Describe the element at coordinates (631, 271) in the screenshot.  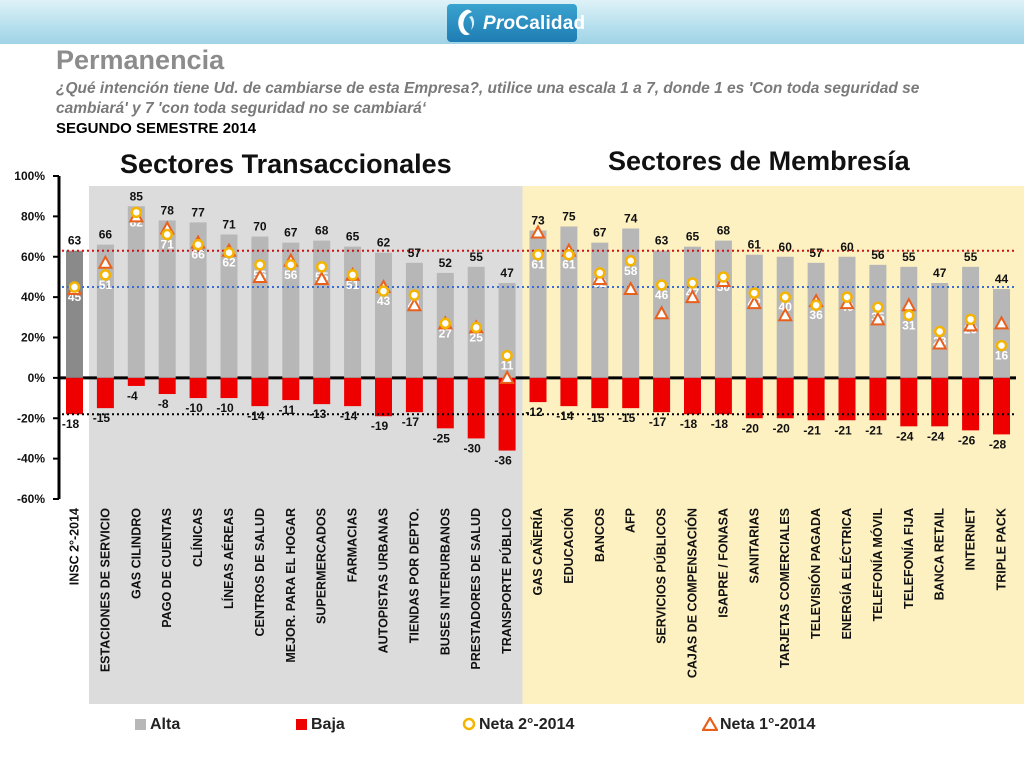
I see `neta2-value-label: 58` at that location.